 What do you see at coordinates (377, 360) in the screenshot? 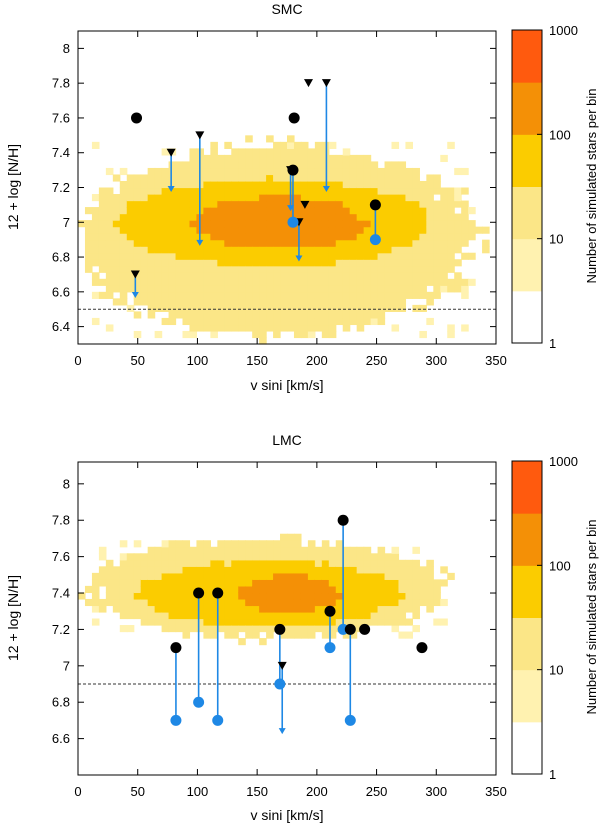
I see `smc-x-tick-label: 250` at bounding box center [377, 360].